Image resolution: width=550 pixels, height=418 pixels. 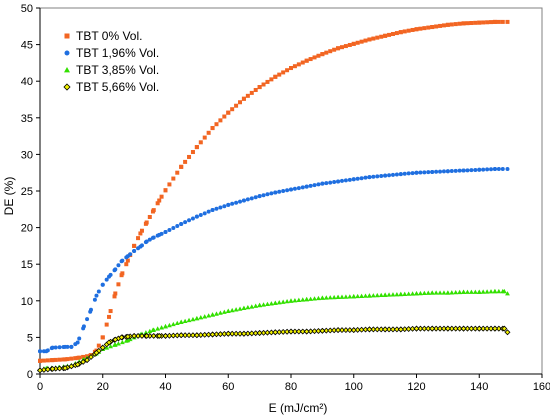 I want to click on y-tick-label: 30, so click(x=27, y=155).